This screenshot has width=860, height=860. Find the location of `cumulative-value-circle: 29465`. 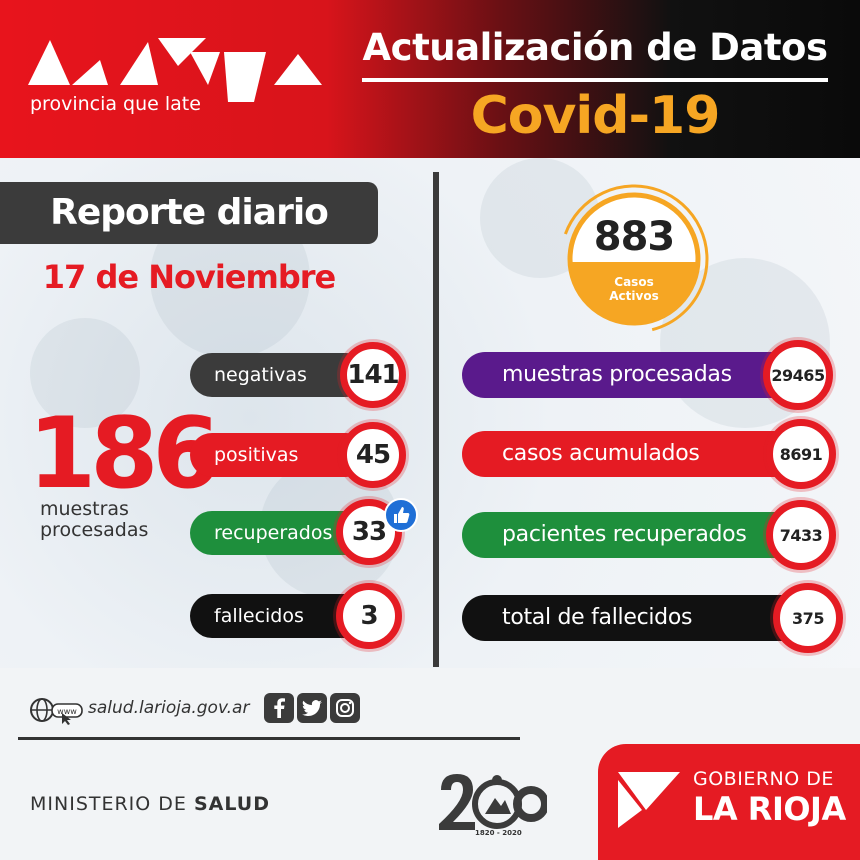

cumulative-value-circle: 29465 is located at coordinates (798, 375).